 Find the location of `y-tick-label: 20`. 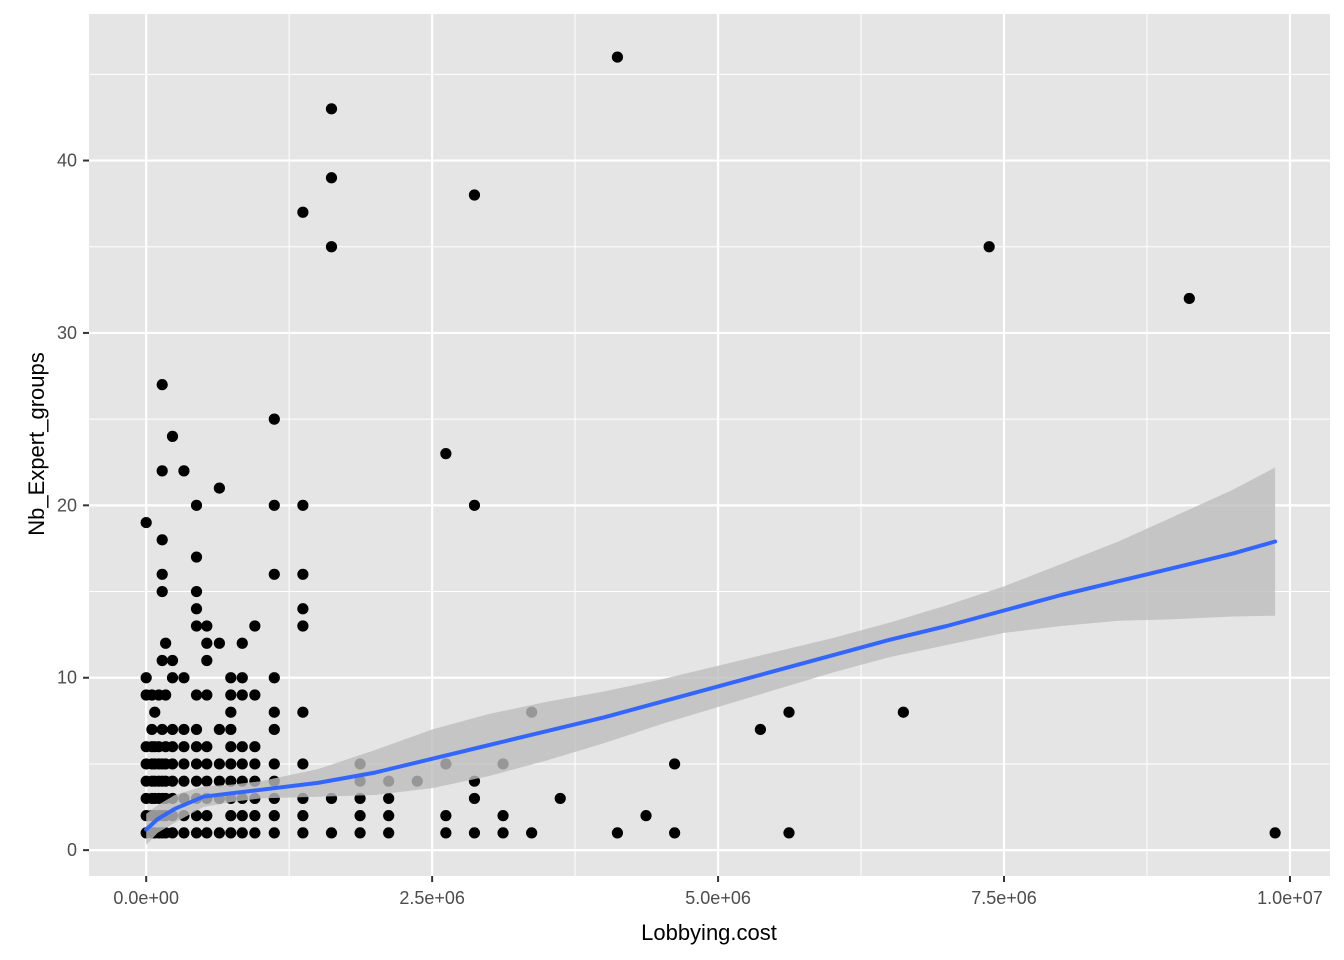

y-tick-label: 20 is located at coordinates (67, 505).